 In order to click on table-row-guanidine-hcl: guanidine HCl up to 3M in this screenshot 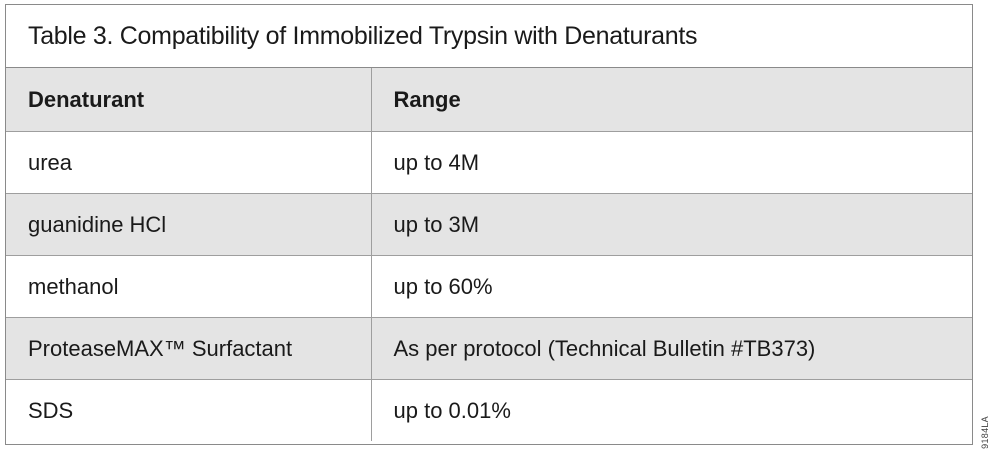, I will do `click(489, 224)`.